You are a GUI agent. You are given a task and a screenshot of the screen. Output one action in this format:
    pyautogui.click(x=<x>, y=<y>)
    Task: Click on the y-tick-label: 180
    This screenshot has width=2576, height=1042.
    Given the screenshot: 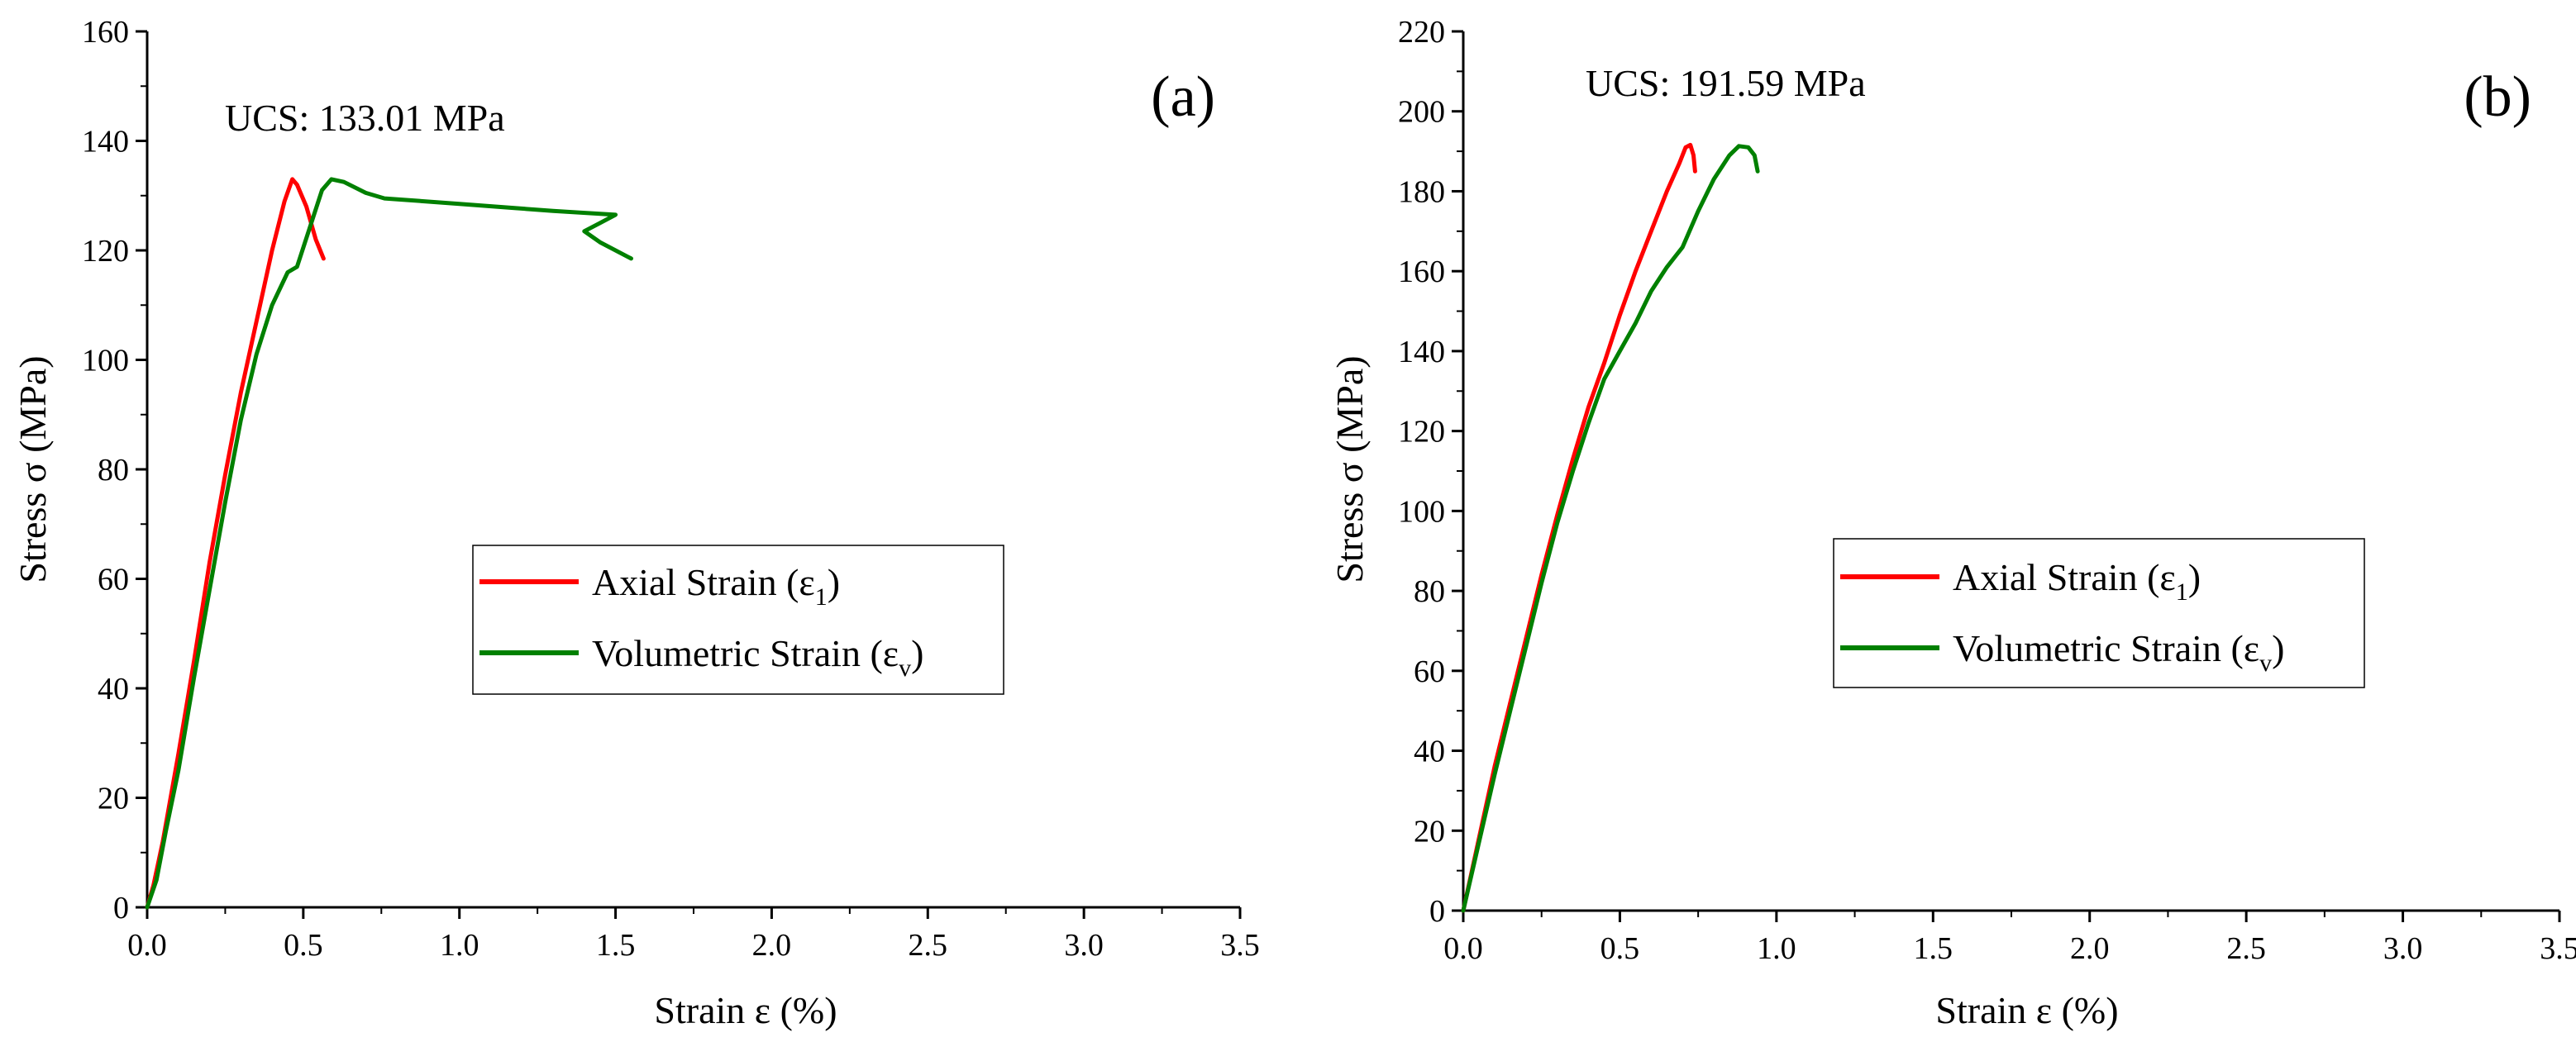 What is the action you would take?
    pyautogui.click(x=1421, y=191)
    